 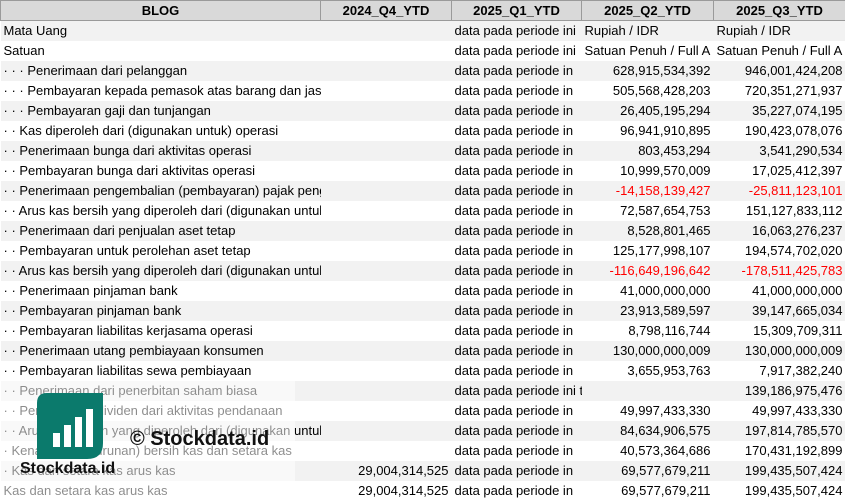 I want to click on table-cell: 197,814,785,570, so click(x=779, y=430).